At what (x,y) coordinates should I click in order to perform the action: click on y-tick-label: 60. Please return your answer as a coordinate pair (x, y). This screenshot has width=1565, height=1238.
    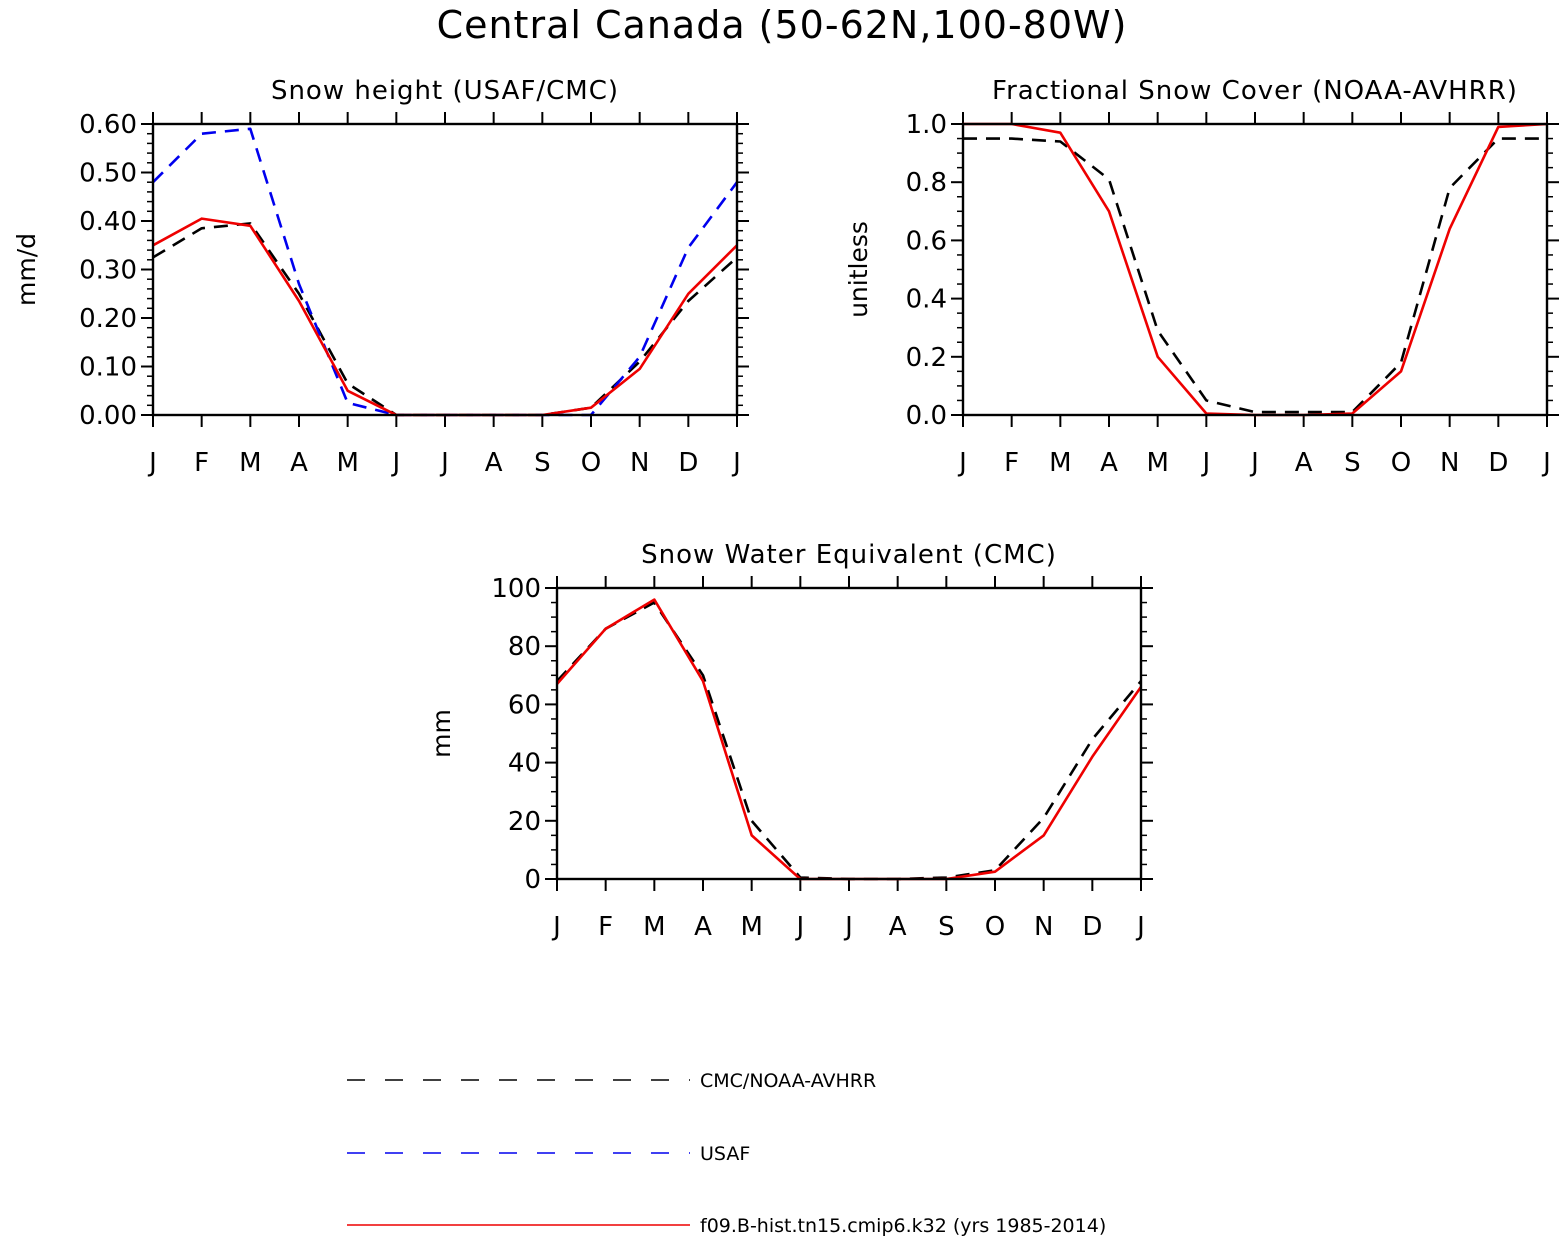
    Looking at the image, I should click on (524, 705).